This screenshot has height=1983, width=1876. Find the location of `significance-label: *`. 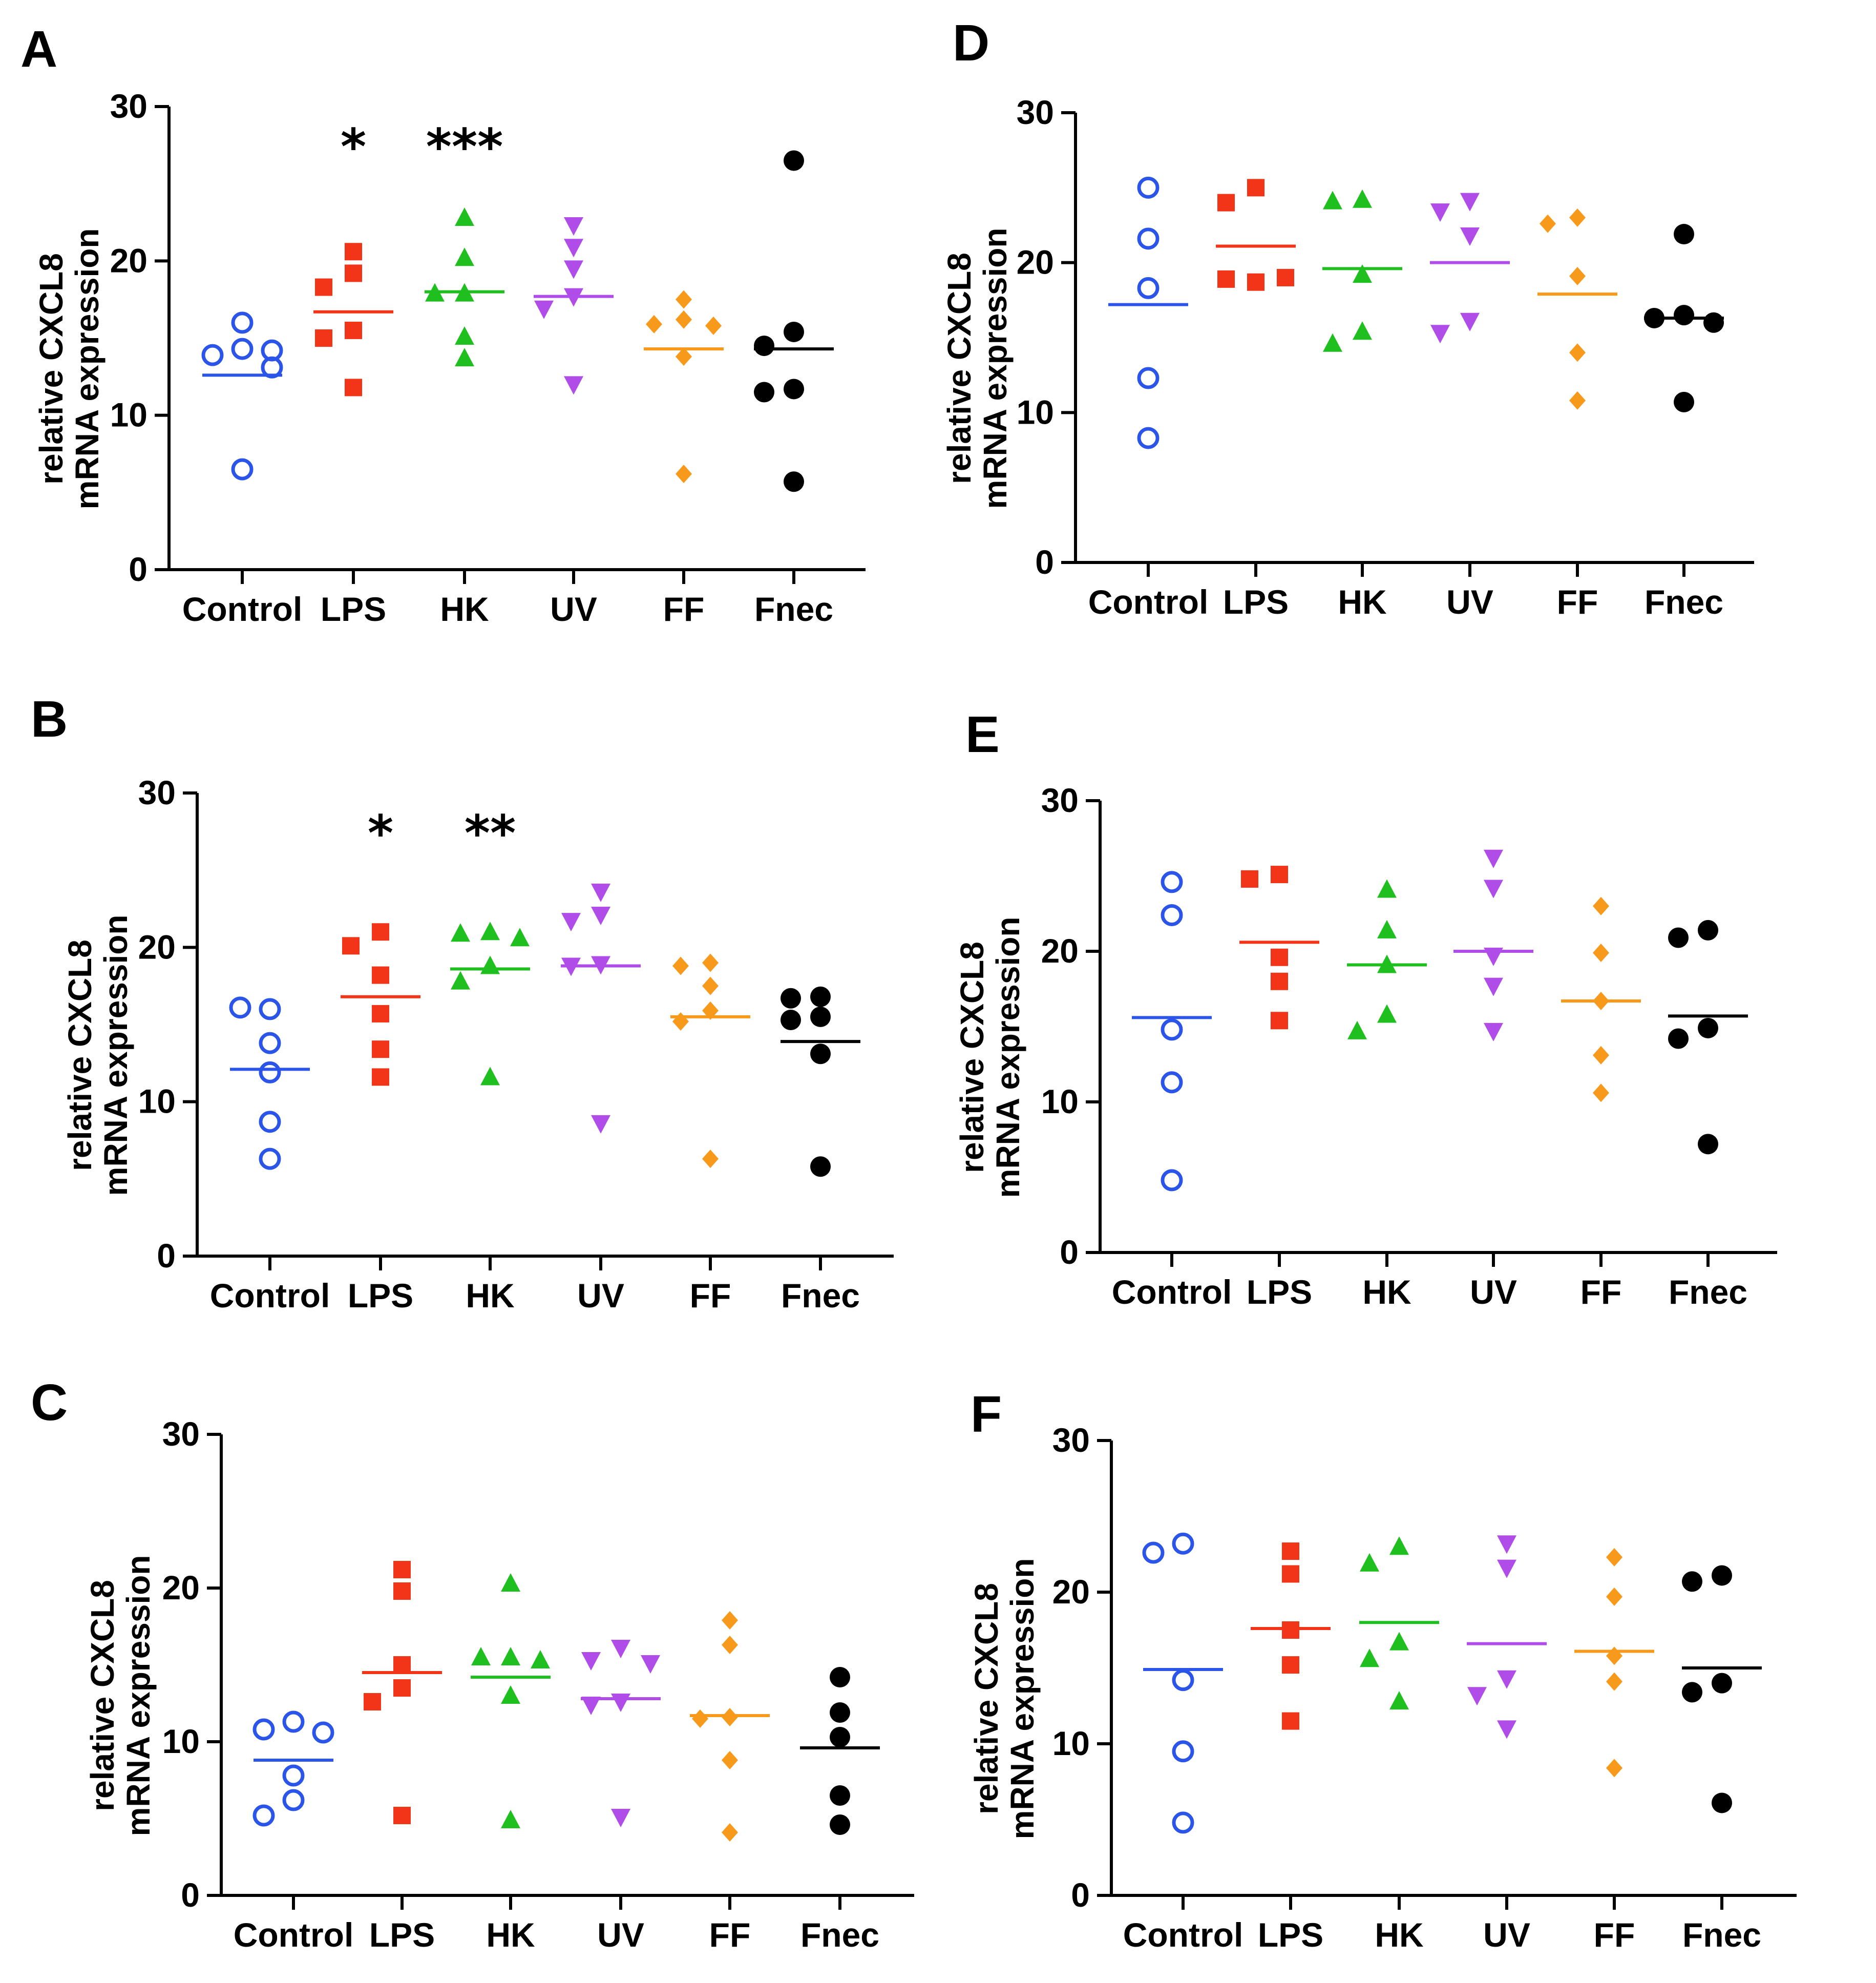

significance-label: * is located at coordinates (381, 833).